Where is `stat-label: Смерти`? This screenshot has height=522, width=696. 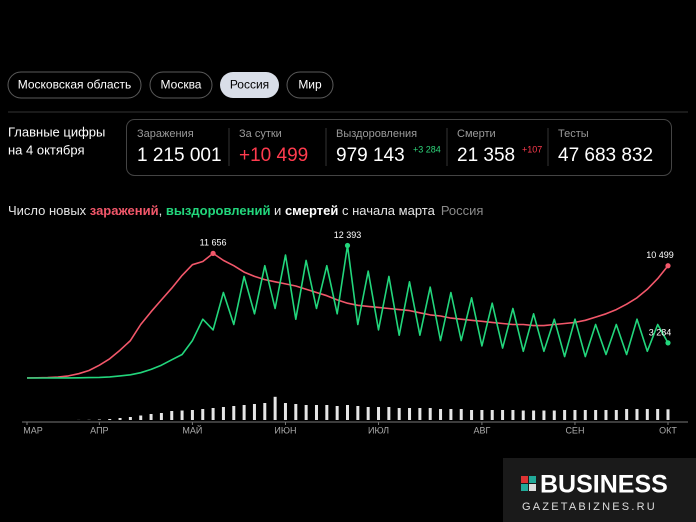
stat-label: Смерти is located at coordinates (476, 134).